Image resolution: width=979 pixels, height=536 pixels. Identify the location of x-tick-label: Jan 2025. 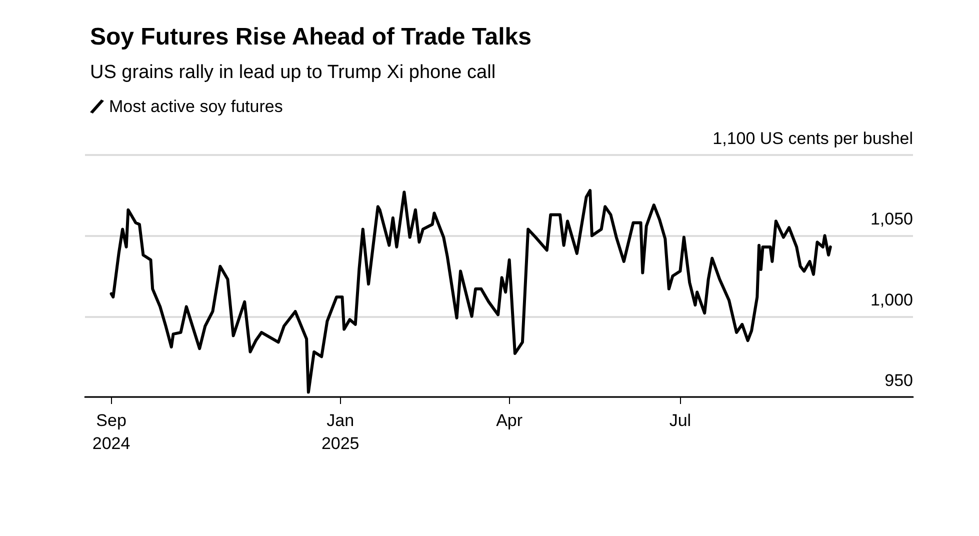
(340, 432).